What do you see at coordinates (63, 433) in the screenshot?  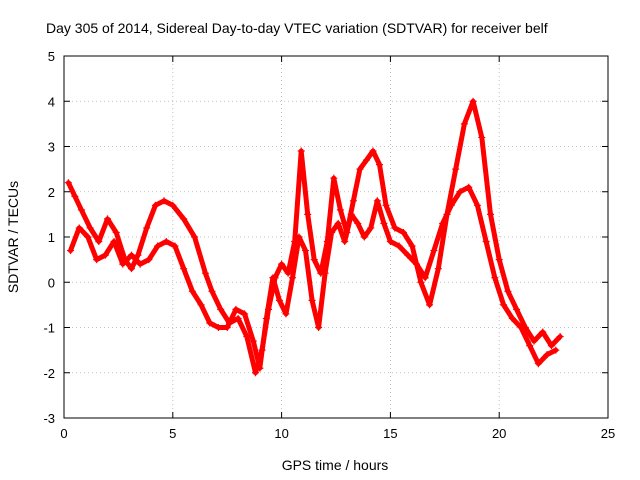 I see `x-tick-label: 0` at bounding box center [63, 433].